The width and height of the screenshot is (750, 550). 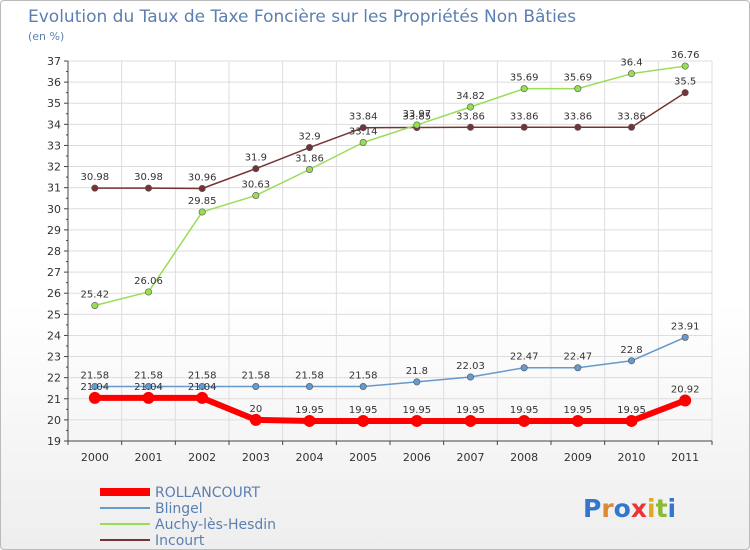 What do you see at coordinates (54, 61) in the screenshot?
I see `y-tick-label: 37` at bounding box center [54, 61].